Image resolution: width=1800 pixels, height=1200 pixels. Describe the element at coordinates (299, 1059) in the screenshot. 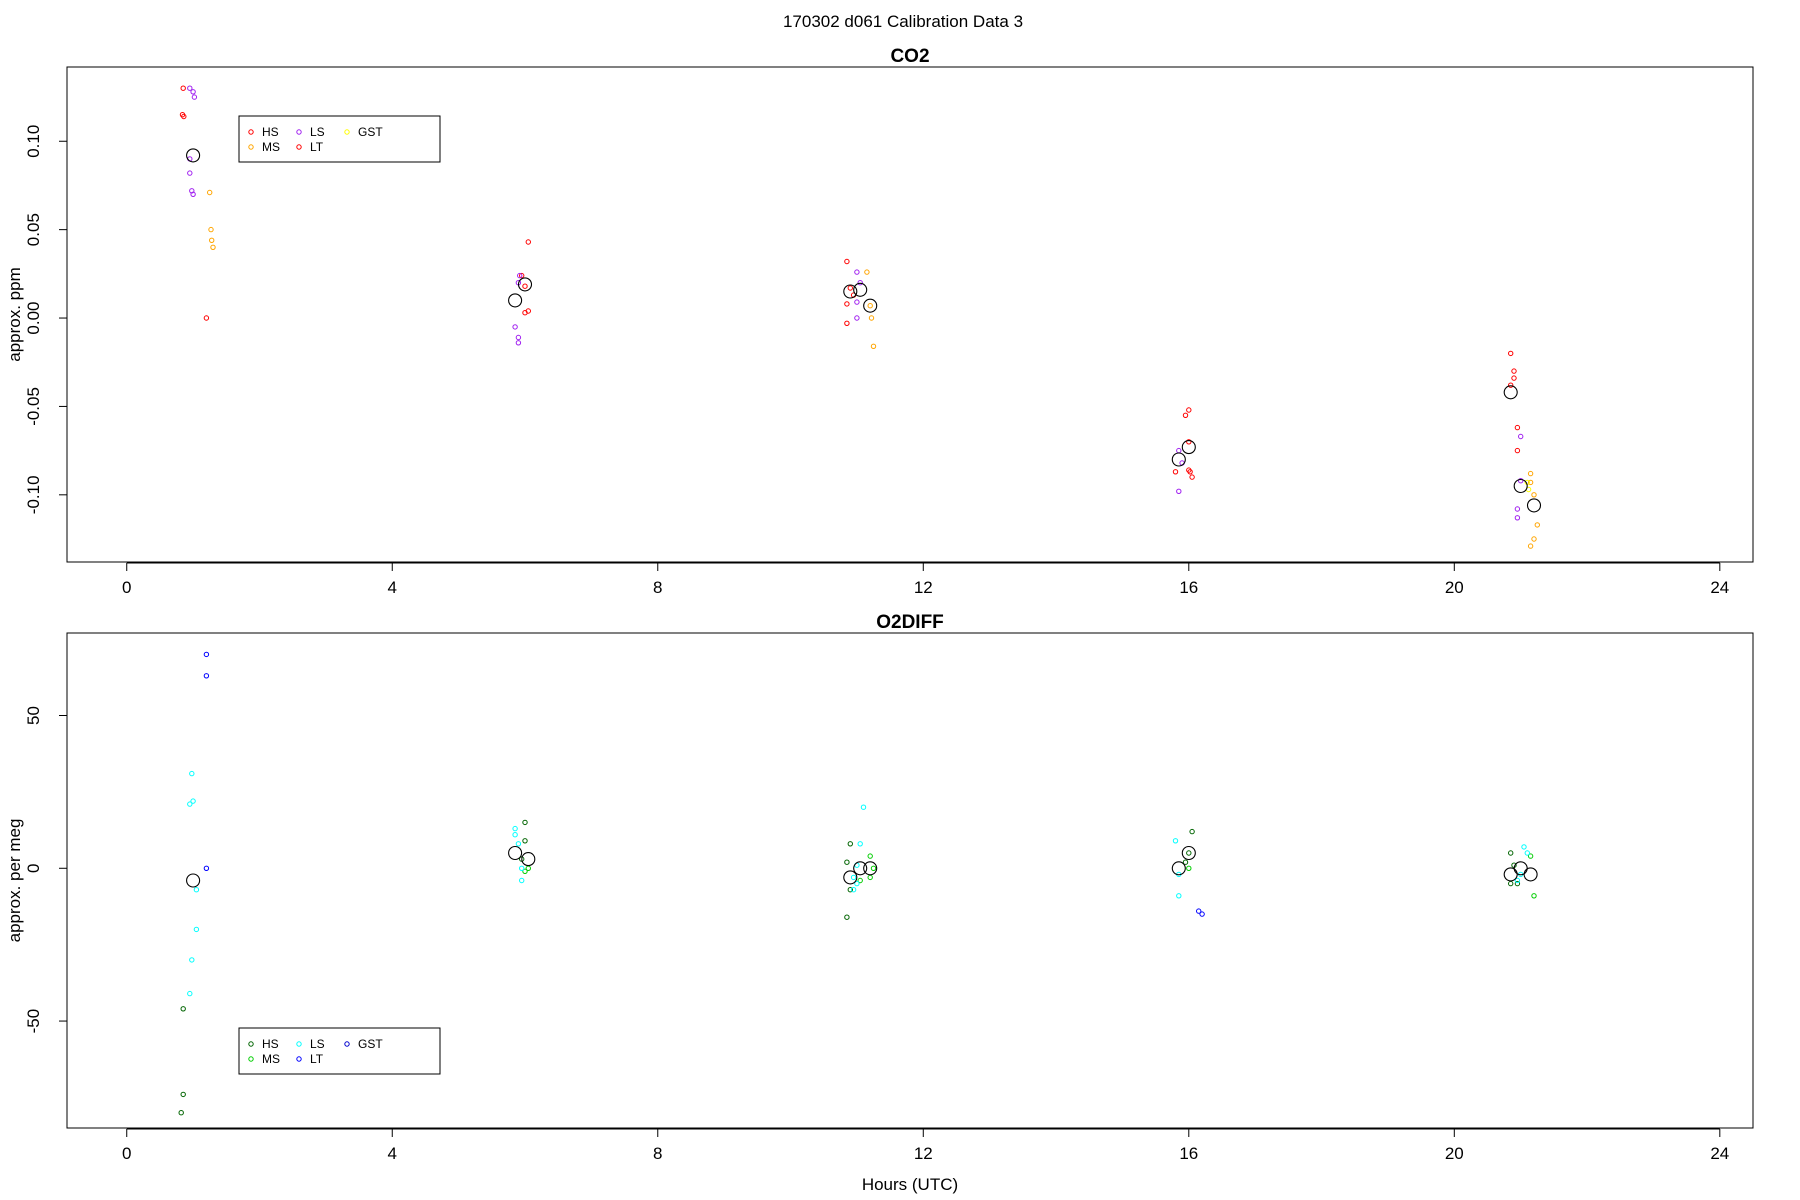

I see `o2diff-legend-marker-lt` at that location.